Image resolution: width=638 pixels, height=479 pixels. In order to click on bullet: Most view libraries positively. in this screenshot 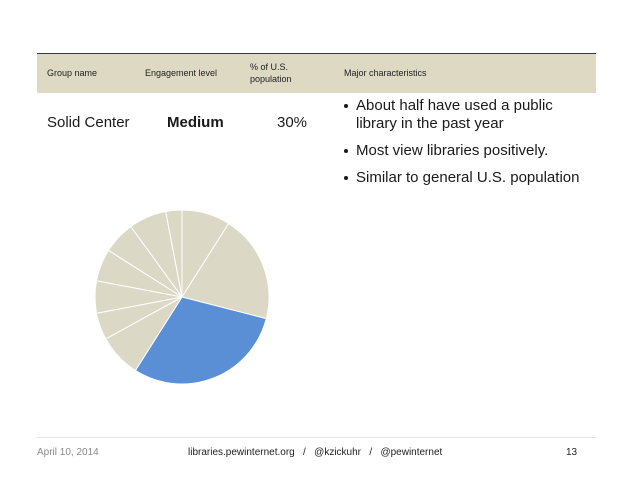, I will do `click(463, 151)`.